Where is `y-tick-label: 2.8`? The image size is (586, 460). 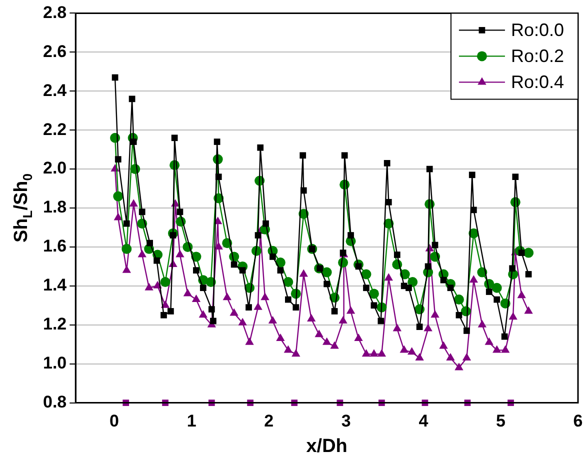
y-tick-label: 2.8 is located at coordinates (54, 12).